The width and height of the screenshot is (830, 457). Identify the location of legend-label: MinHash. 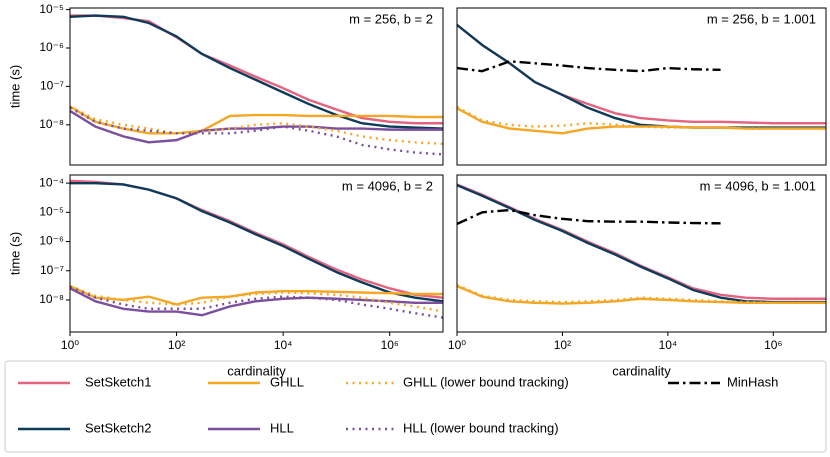
(752, 381).